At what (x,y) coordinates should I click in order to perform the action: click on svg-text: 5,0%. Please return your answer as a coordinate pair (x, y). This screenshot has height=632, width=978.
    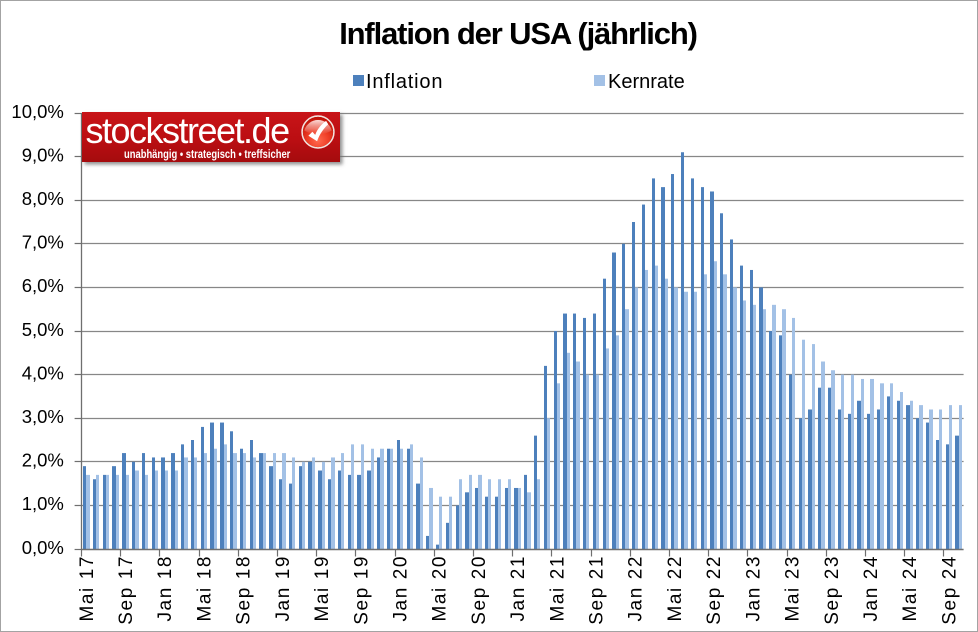
    Looking at the image, I should click on (43, 329).